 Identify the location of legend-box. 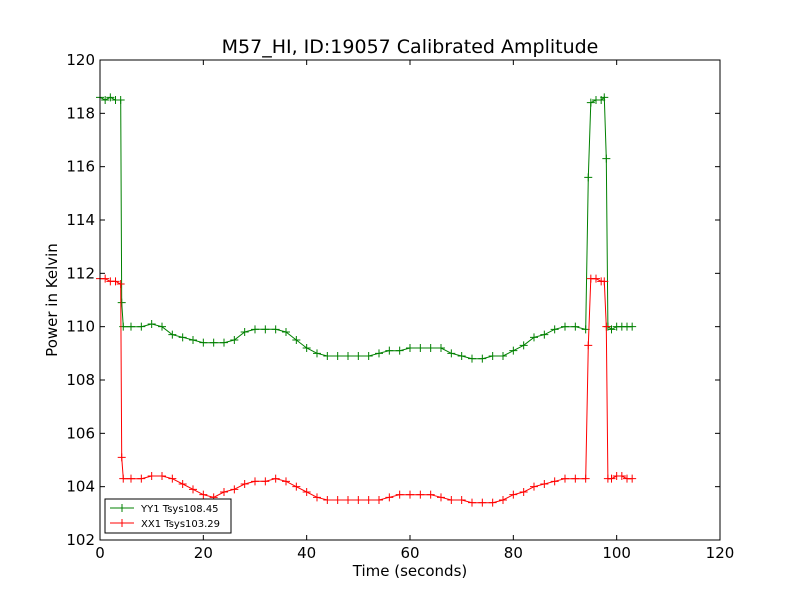
(168, 516).